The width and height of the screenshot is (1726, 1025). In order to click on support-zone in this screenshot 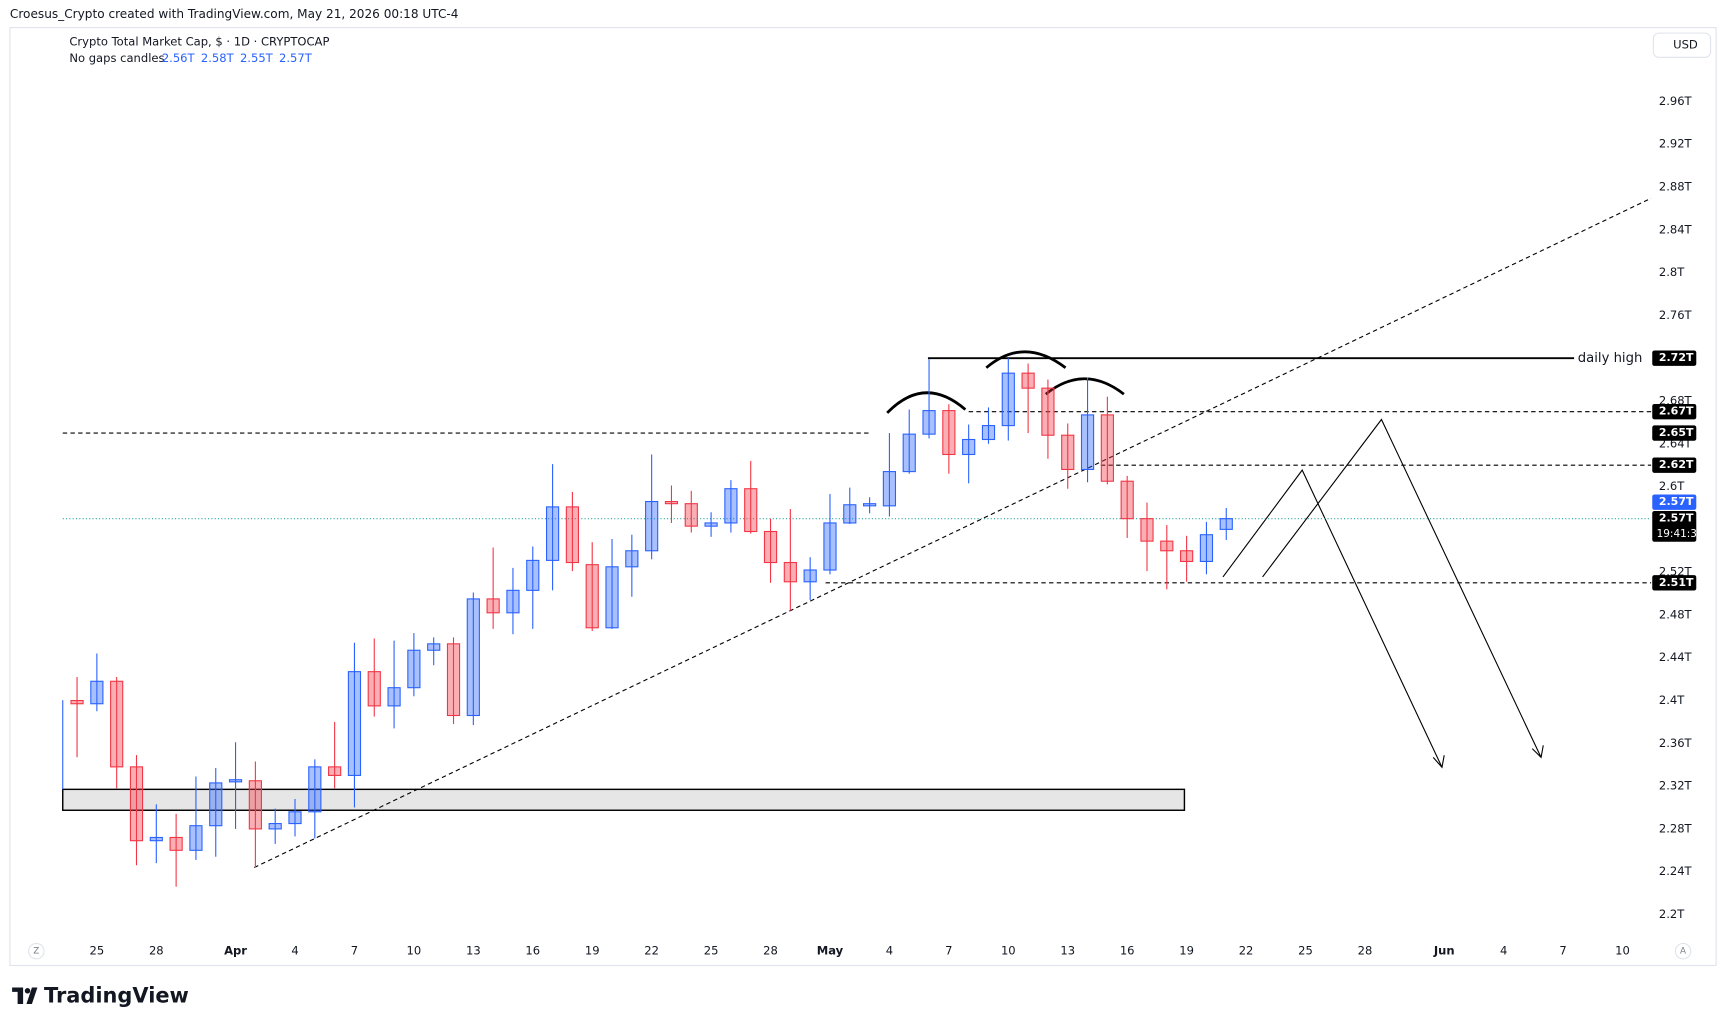, I will do `click(624, 799)`.